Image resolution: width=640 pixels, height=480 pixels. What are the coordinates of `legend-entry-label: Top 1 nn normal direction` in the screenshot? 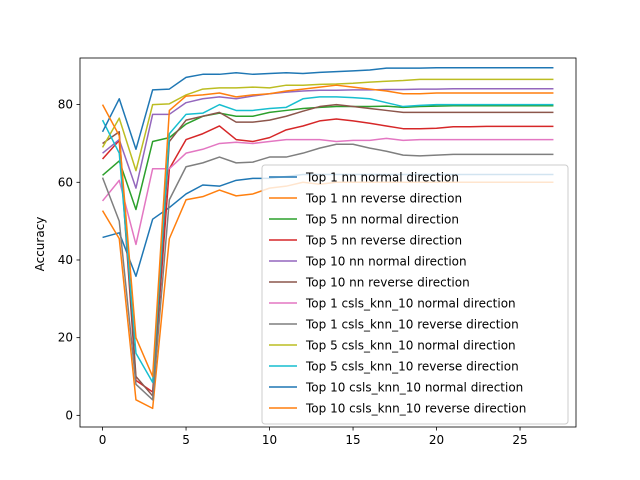 It's located at (382, 178).